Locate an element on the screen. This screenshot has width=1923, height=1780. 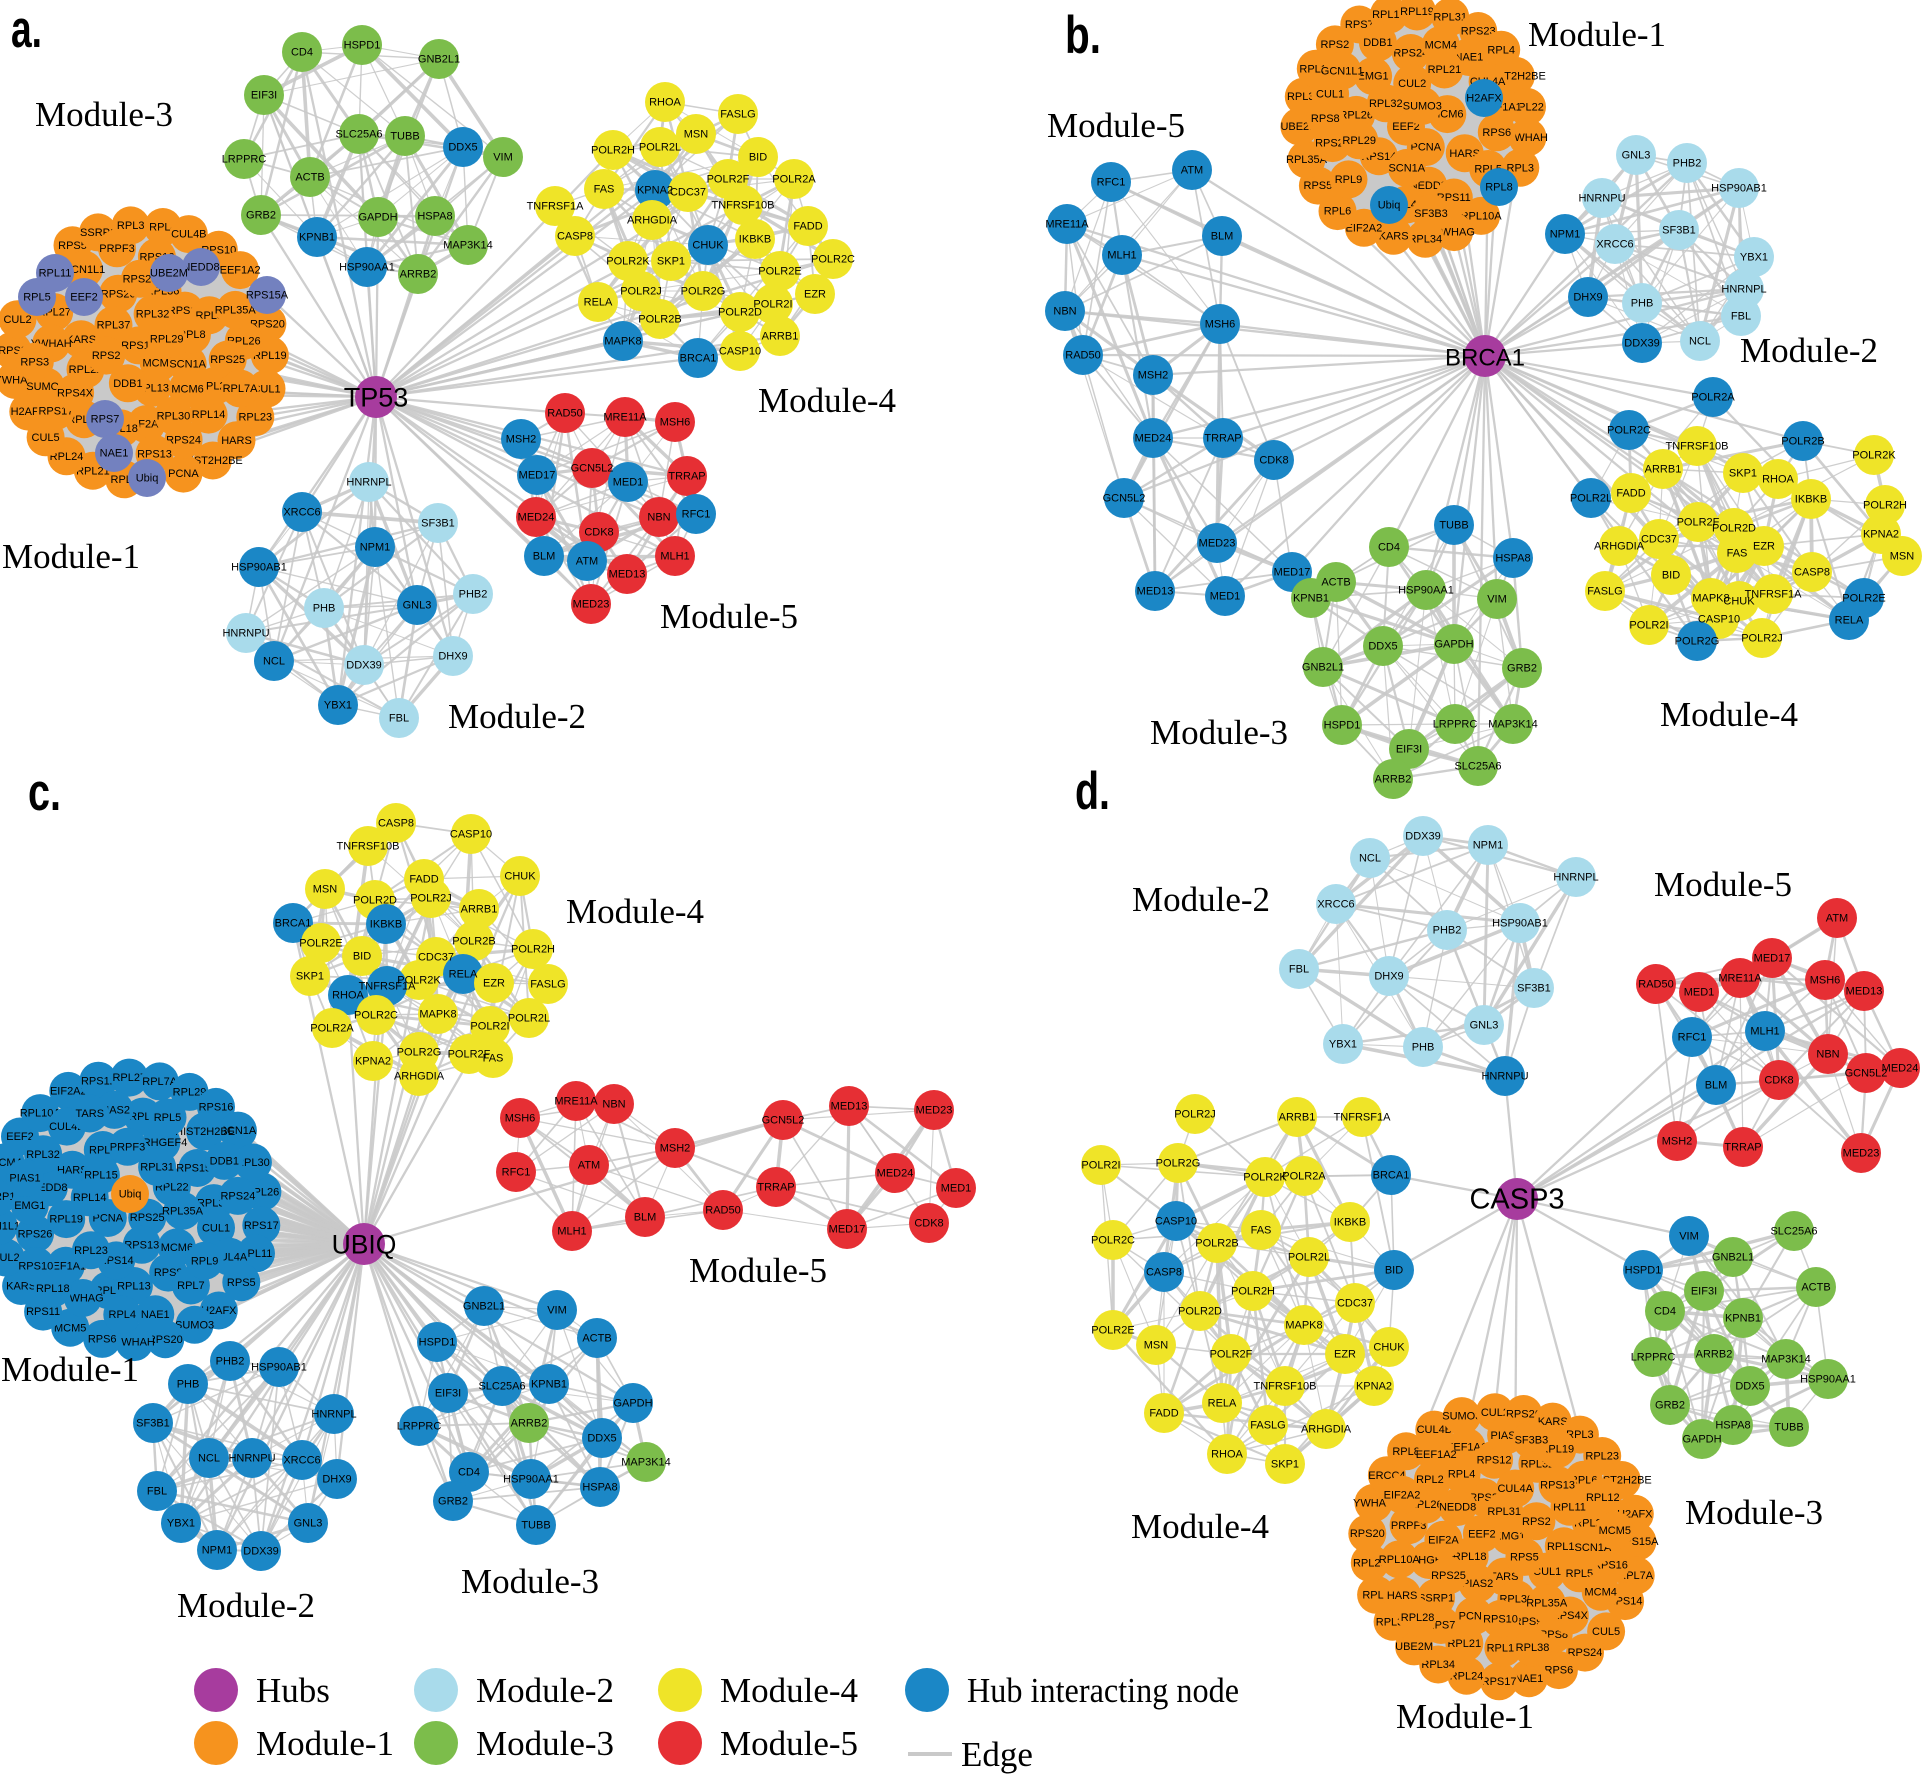
svg-text: RPL27 is located at coordinates (129, 1078).